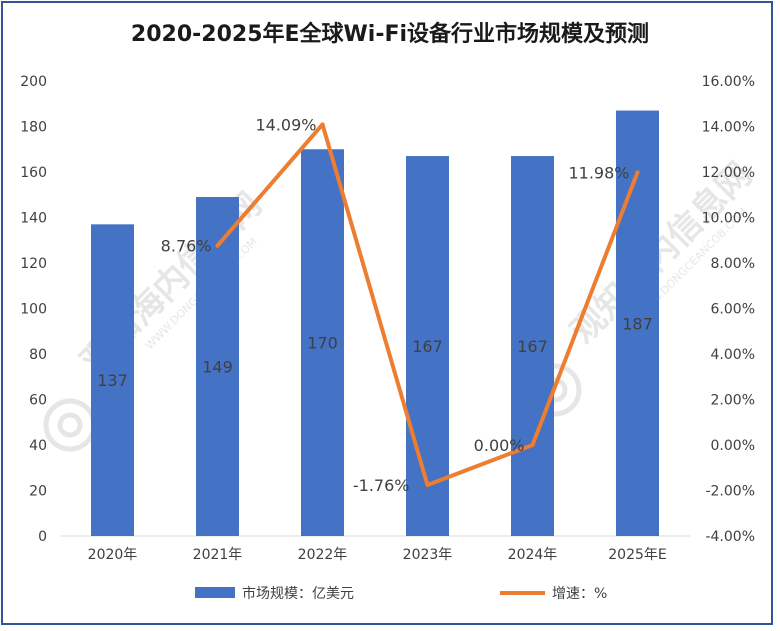 The width and height of the screenshot is (780, 631). I want to click on category-label: 2020年, so click(113, 555).